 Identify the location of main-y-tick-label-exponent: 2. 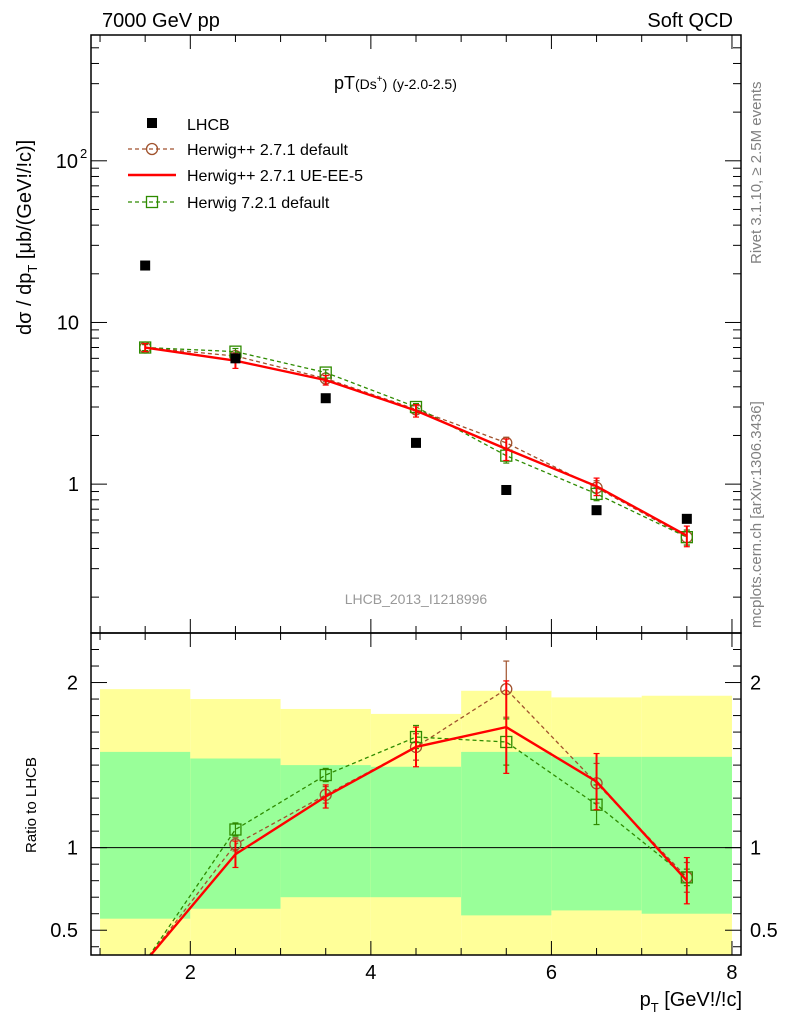
(83, 153).